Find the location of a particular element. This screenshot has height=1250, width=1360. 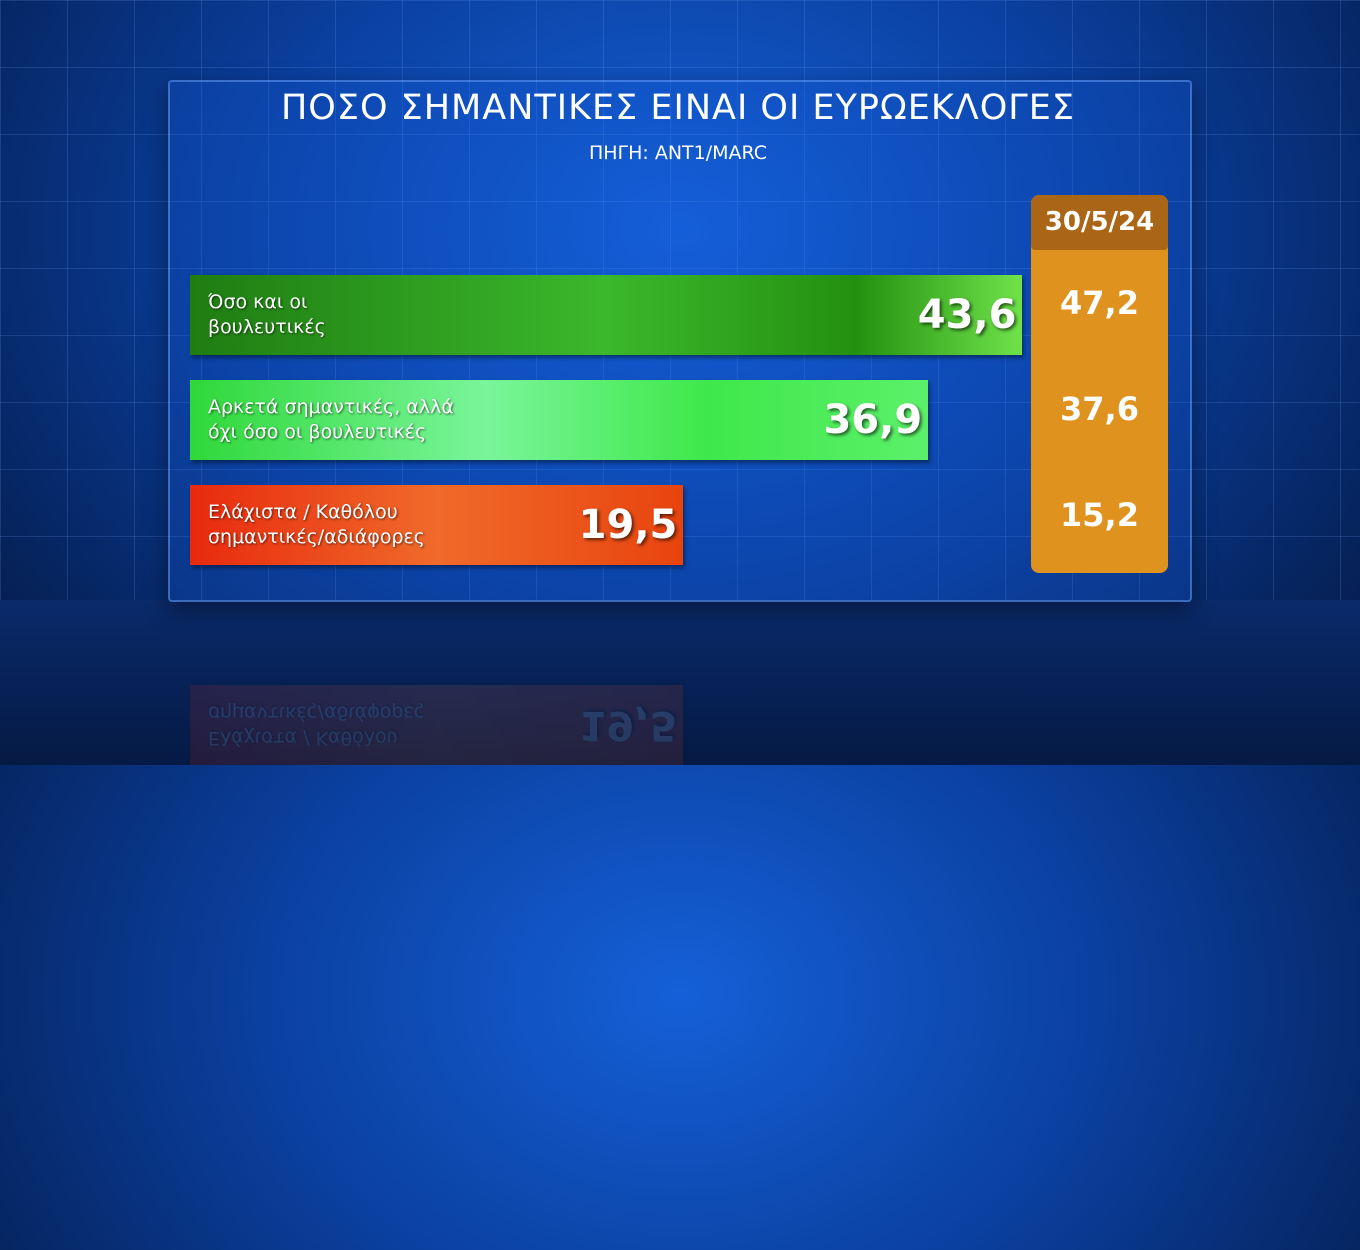

bar-label-line: Όσο και οι is located at coordinates (258, 302).